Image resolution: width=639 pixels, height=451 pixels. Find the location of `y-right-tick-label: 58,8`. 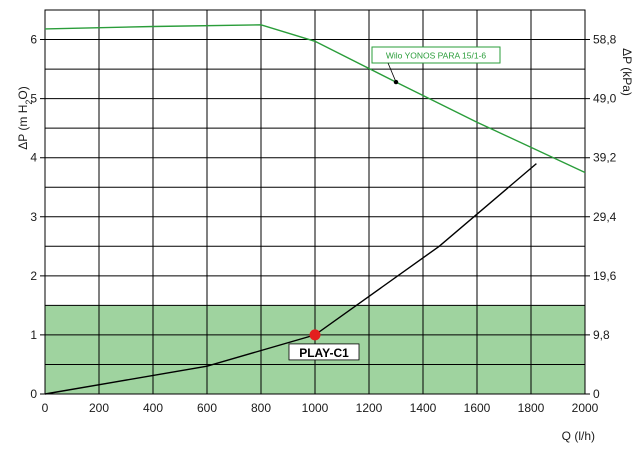

y-right-tick-label: 58,8 is located at coordinates (605, 40).